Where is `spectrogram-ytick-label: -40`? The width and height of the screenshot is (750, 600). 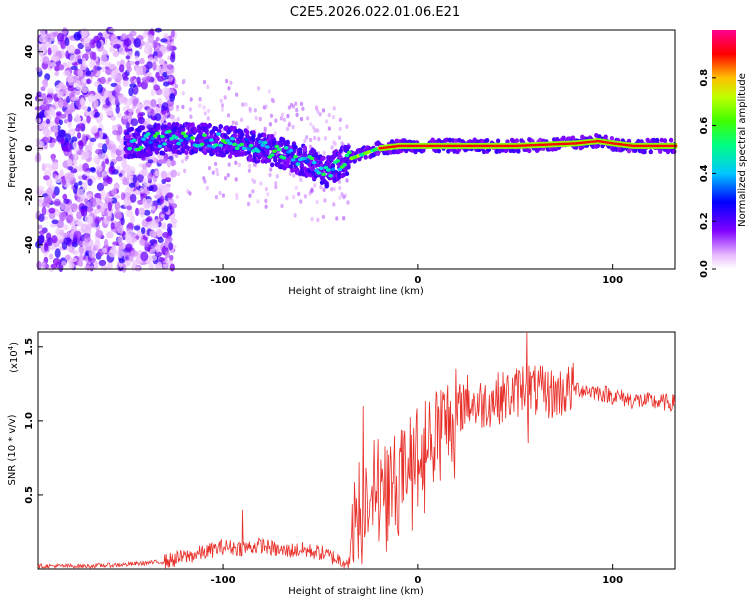 spectrogram-ytick-label: -40 is located at coordinates (29, 245).